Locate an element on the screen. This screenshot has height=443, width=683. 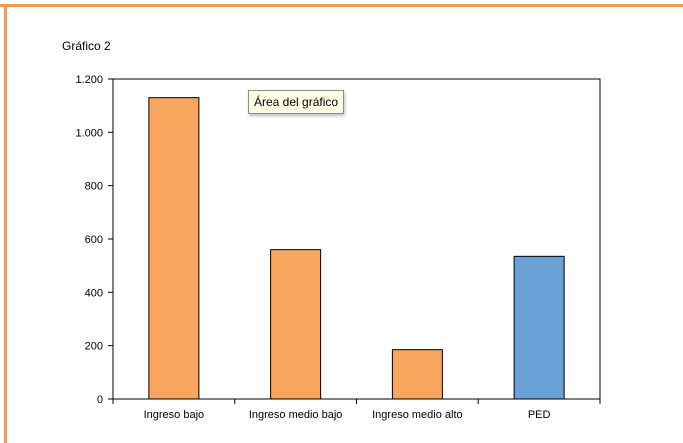
y-tick-label: 0 is located at coordinates (100, 400).